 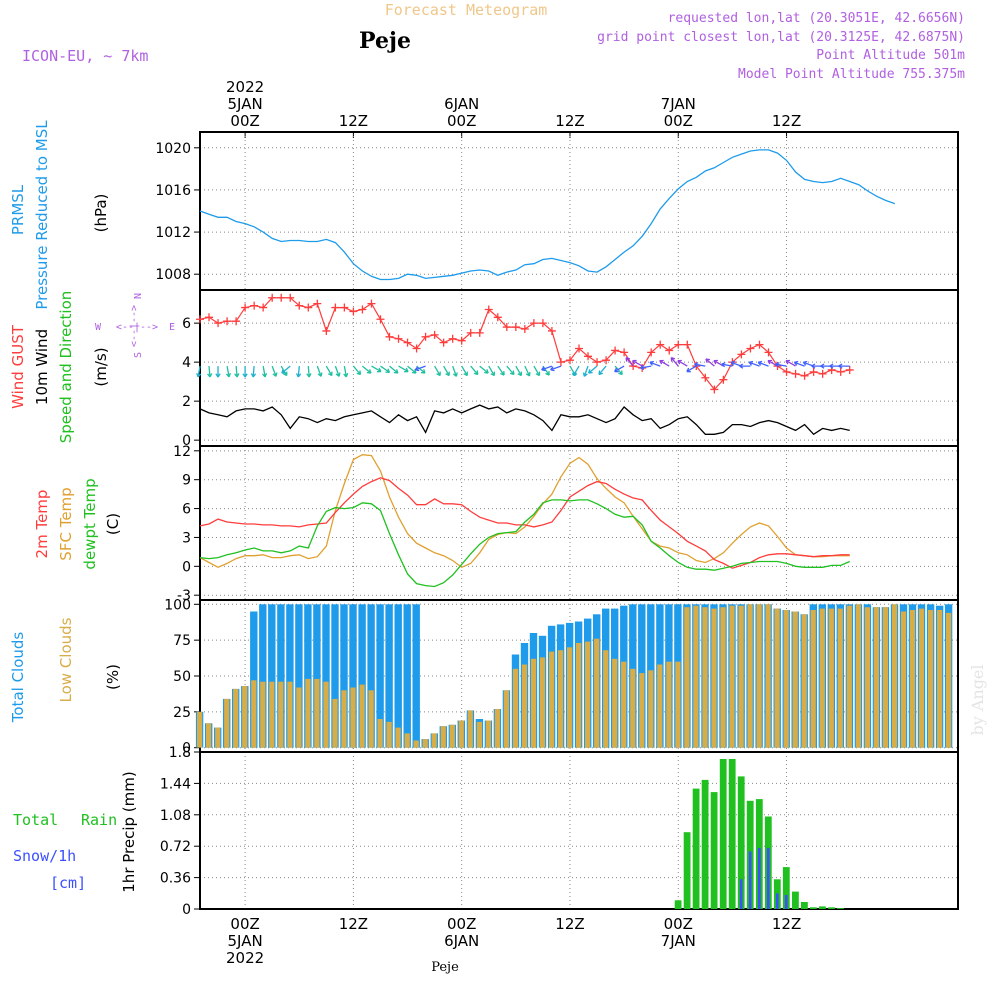 What do you see at coordinates (245, 87) in the screenshot?
I see `top-time-label: 2022` at bounding box center [245, 87].